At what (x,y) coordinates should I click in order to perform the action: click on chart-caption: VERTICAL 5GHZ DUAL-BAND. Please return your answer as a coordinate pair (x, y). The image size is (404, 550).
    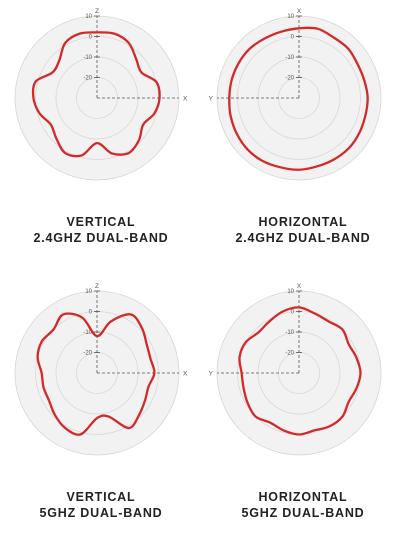
    Looking at the image, I should click on (101, 505).